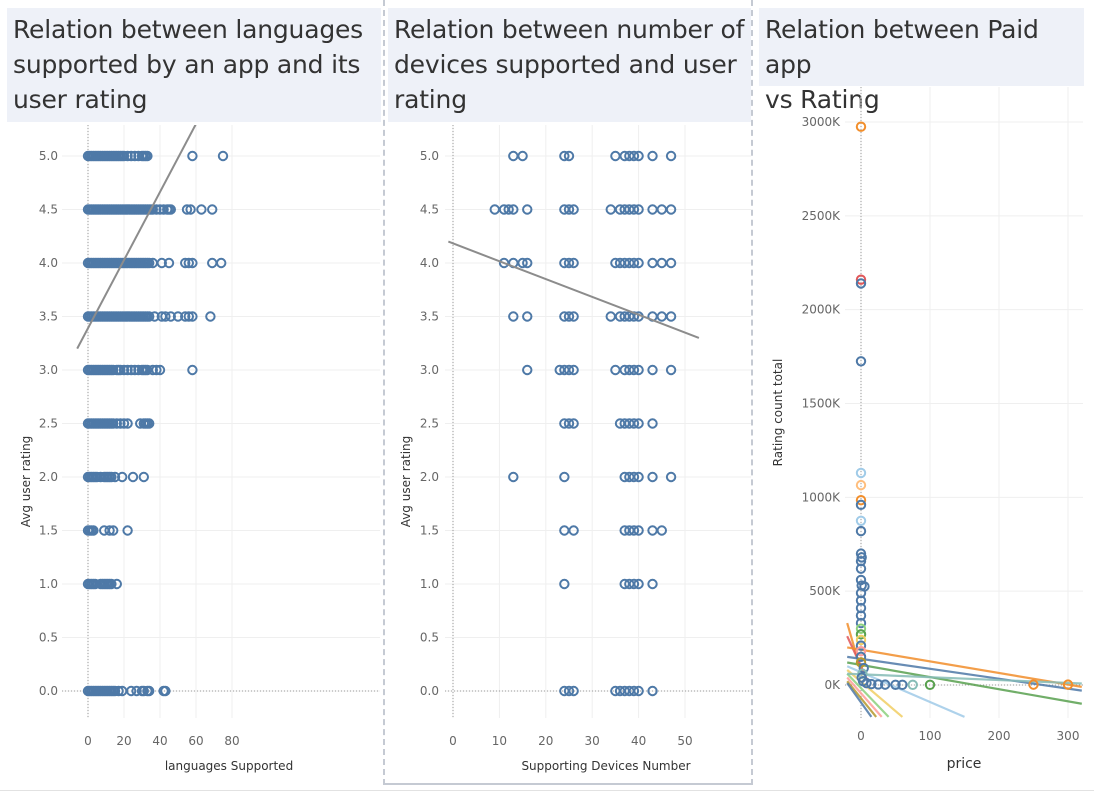  What do you see at coordinates (930, 736) in the screenshot?
I see `x-tick-label: 100` at bounding box center [930, 736].